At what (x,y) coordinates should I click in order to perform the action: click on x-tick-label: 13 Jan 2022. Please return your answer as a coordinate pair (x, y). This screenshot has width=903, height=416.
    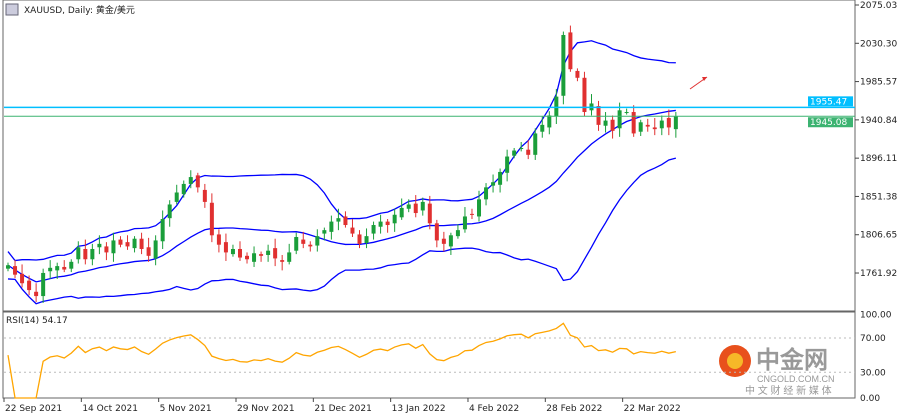
    Looking at the image, I should click on (419, 409).